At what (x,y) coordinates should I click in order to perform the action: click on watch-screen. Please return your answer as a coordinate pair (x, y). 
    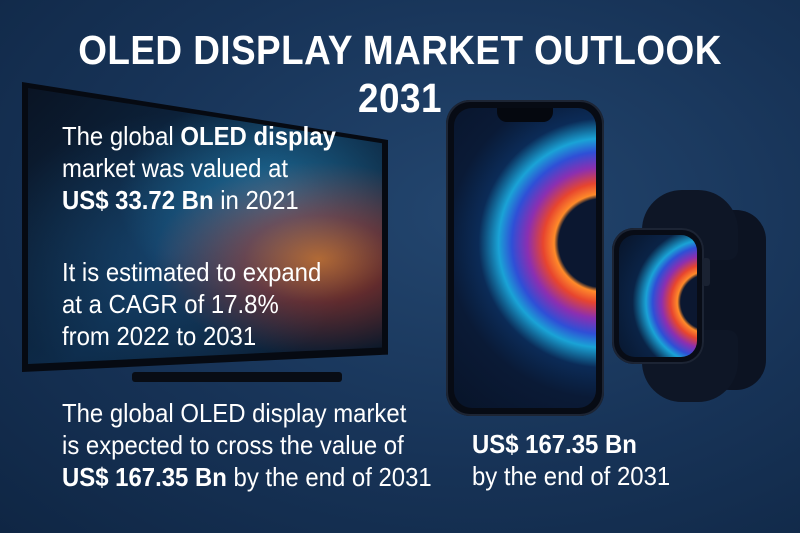
    Looking at the image, I should click on (658, 296).